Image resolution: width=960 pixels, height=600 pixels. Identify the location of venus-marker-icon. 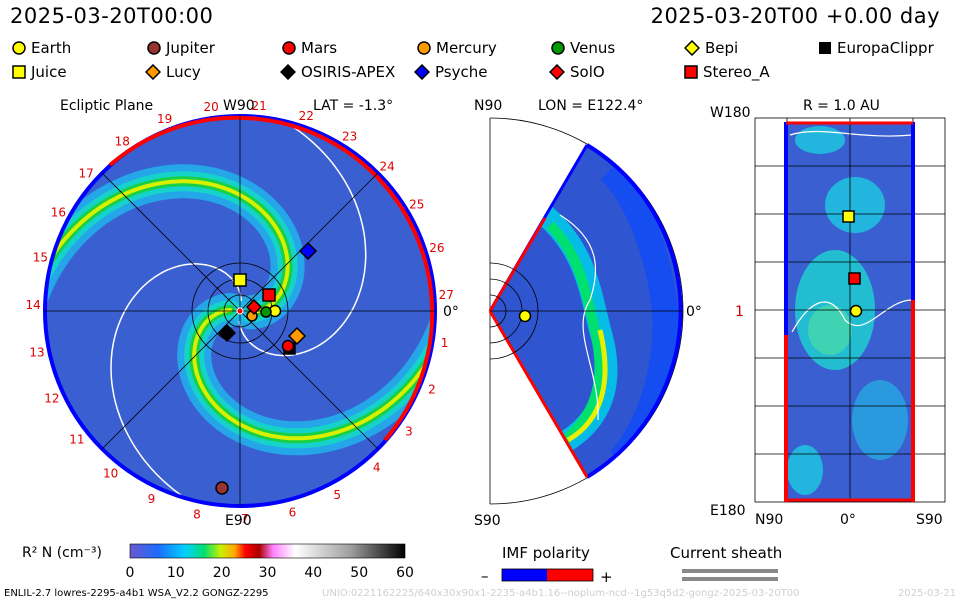
(558, 48).